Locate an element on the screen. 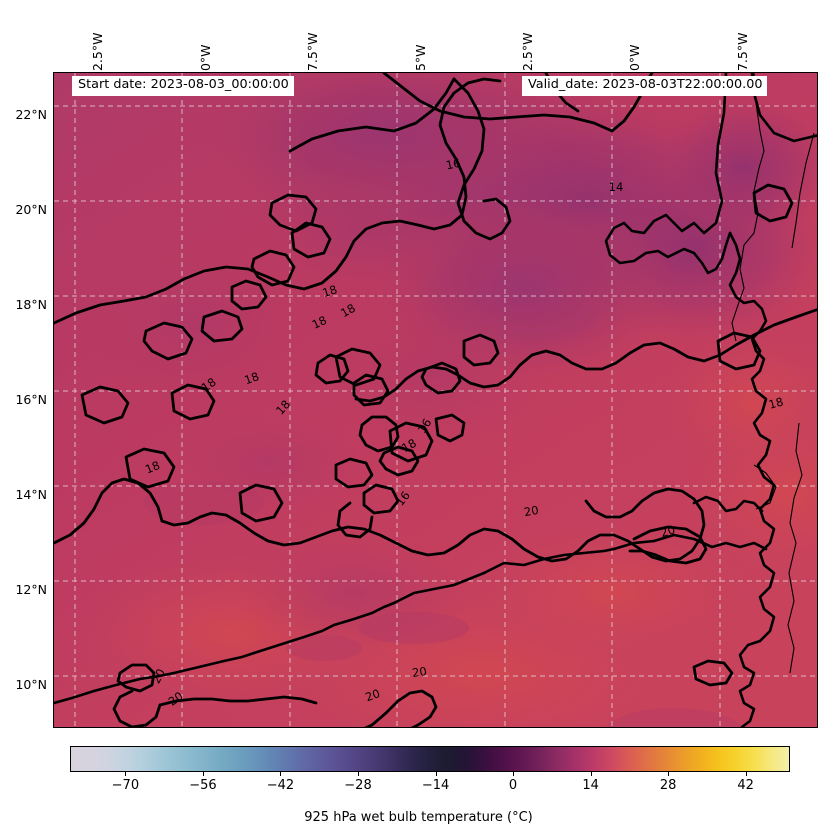 This screenshot has height=837, width=837. start-date-annotation: Start date: 2023-08-03_00:00:00 is located at coordinates (183, 86).